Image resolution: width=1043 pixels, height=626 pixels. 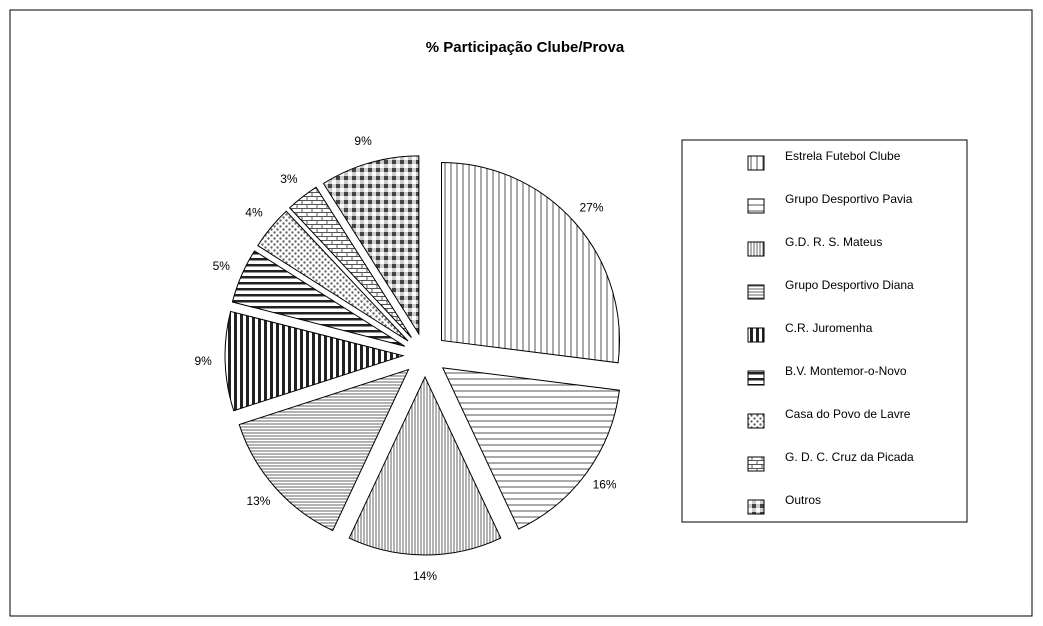 I want to click on data-label: 4%, so click(x=254, y=213).